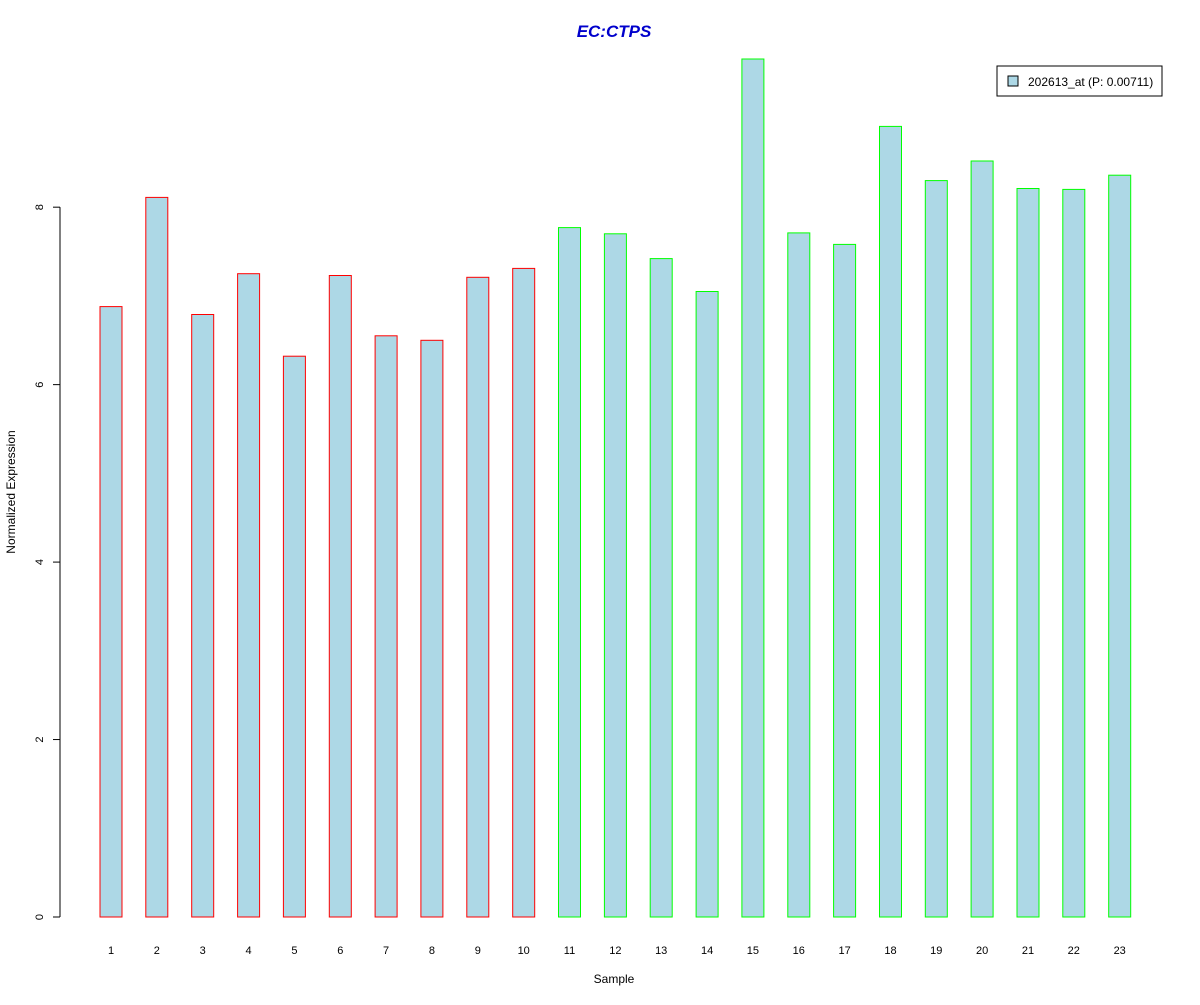 This screenshot has height=1005, width=1200. I want to click on legend-label: 202613_at (P: 0.00711), so click(1090, 82).